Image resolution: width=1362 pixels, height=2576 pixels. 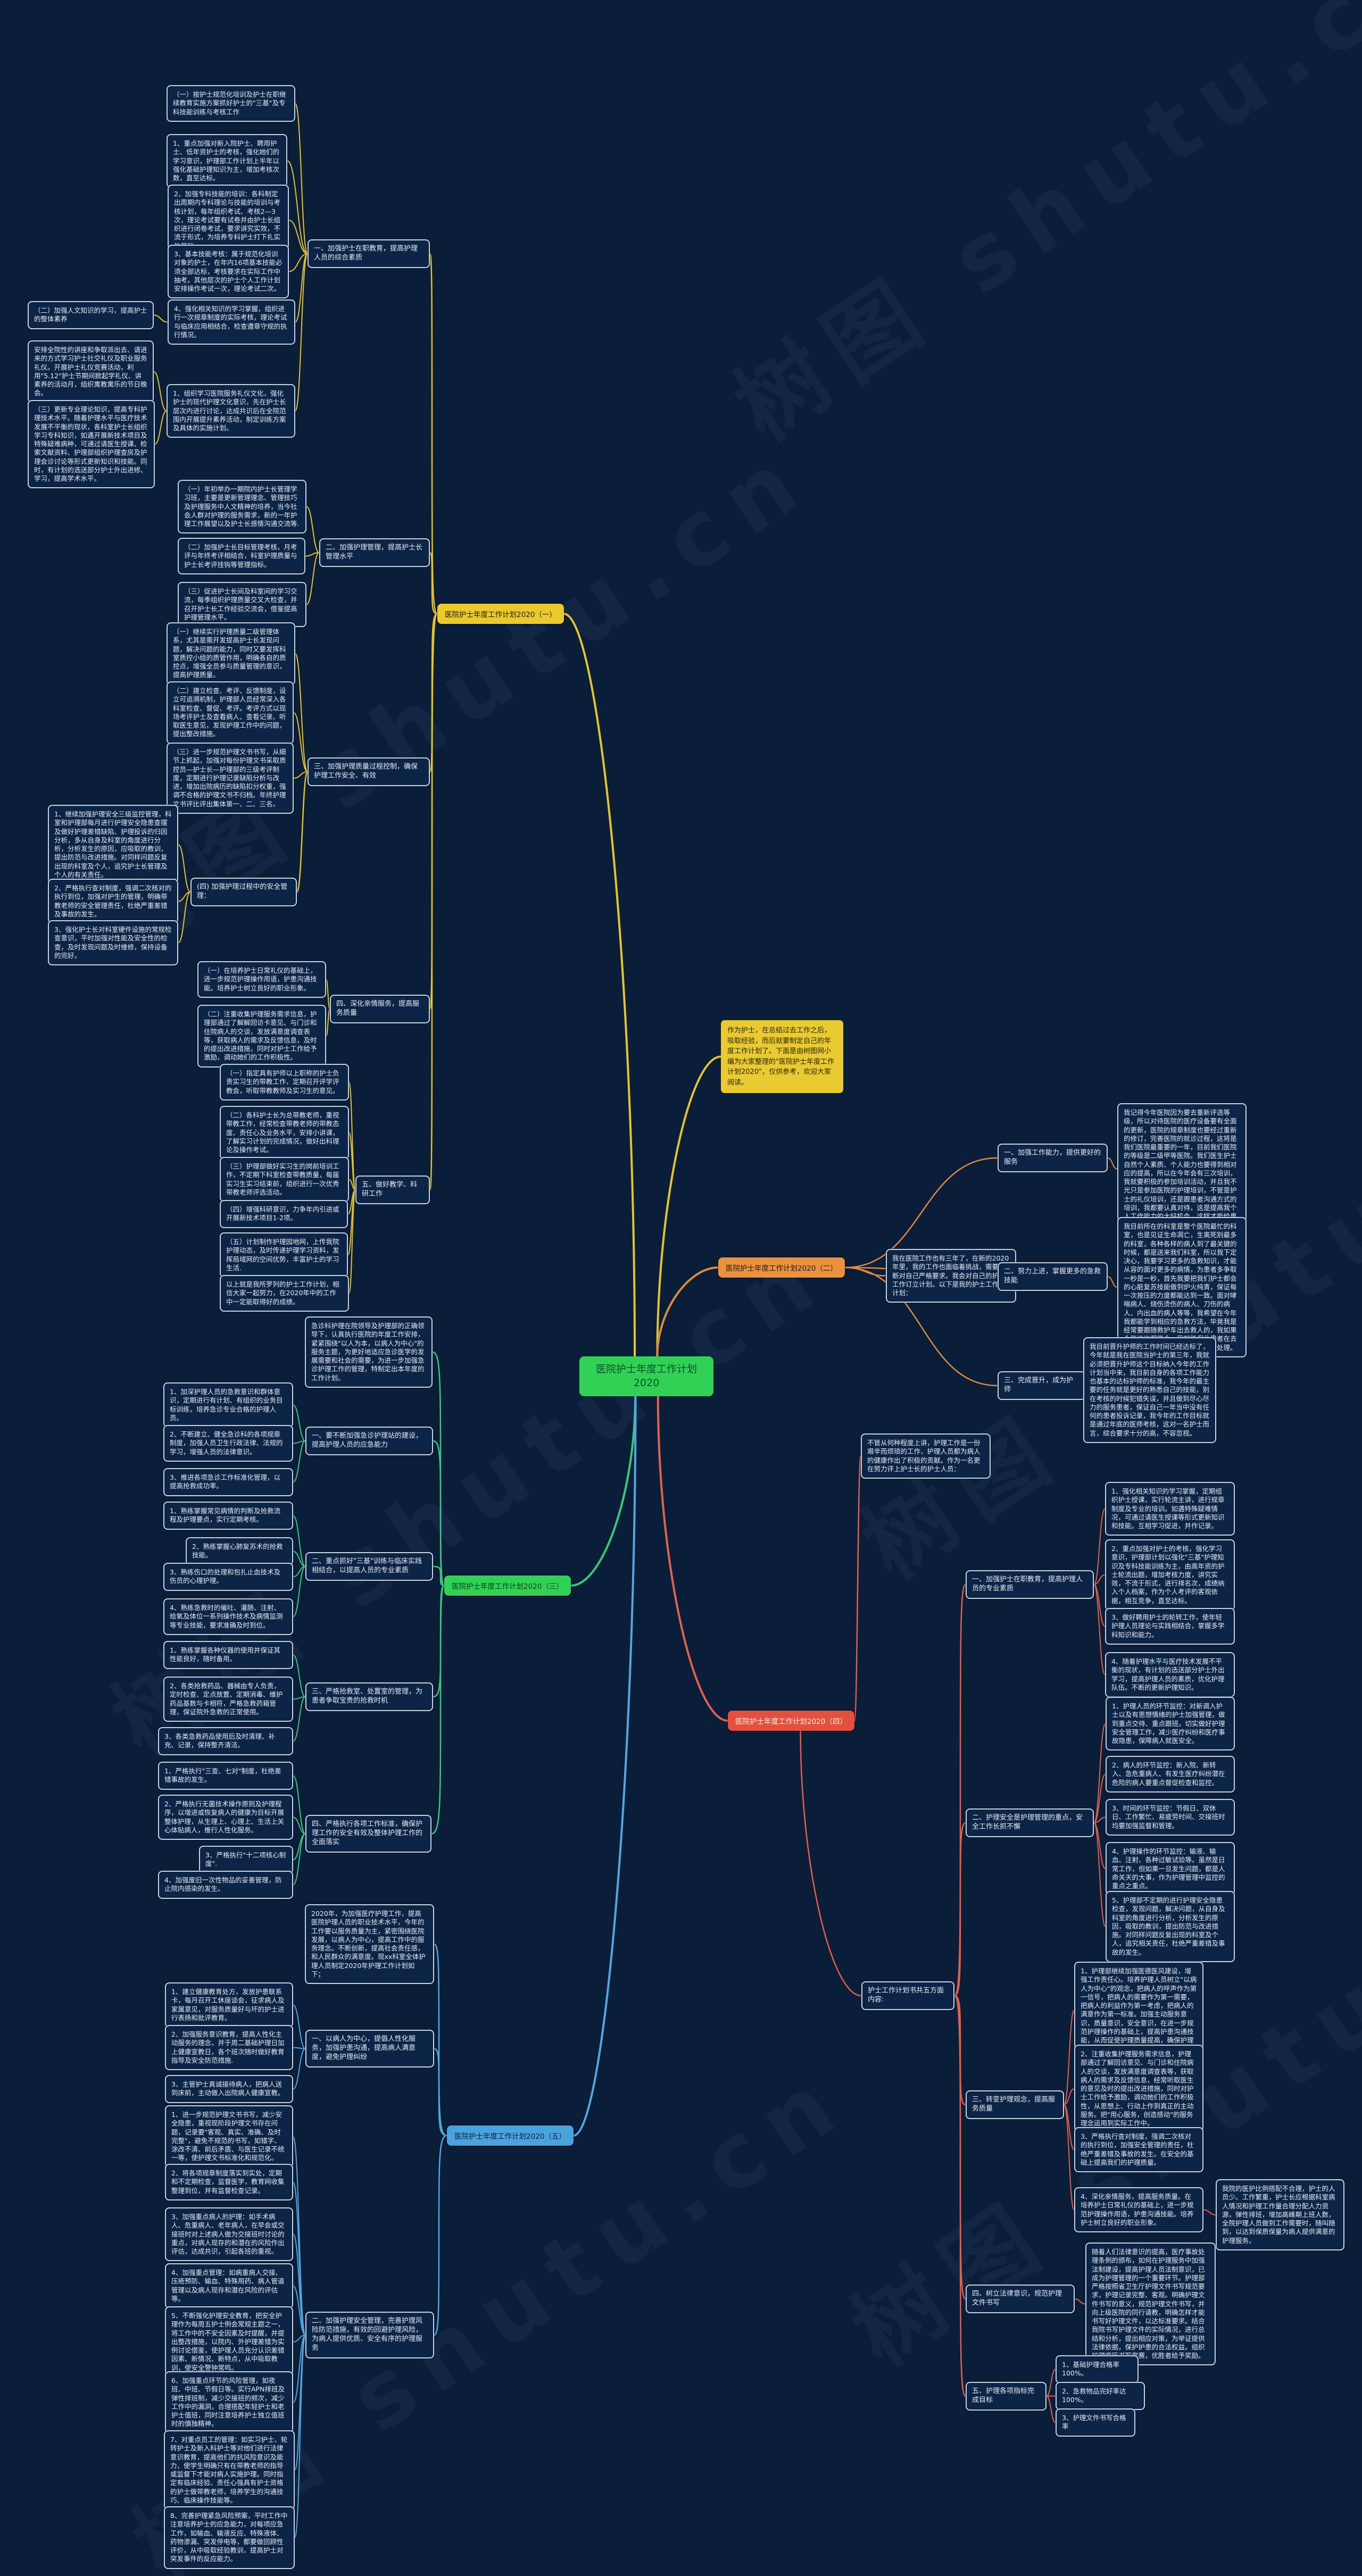 What do you see at coordinates (646, 1376) in the screenshot?
I see `center-topic: 医院护士年度工作计划2020` at bounding box center [646, 1376].